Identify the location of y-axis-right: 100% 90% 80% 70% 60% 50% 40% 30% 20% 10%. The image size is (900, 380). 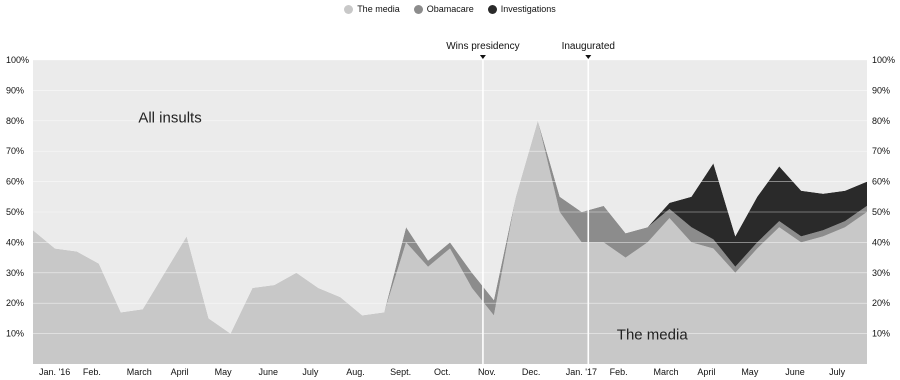
(883, 197).